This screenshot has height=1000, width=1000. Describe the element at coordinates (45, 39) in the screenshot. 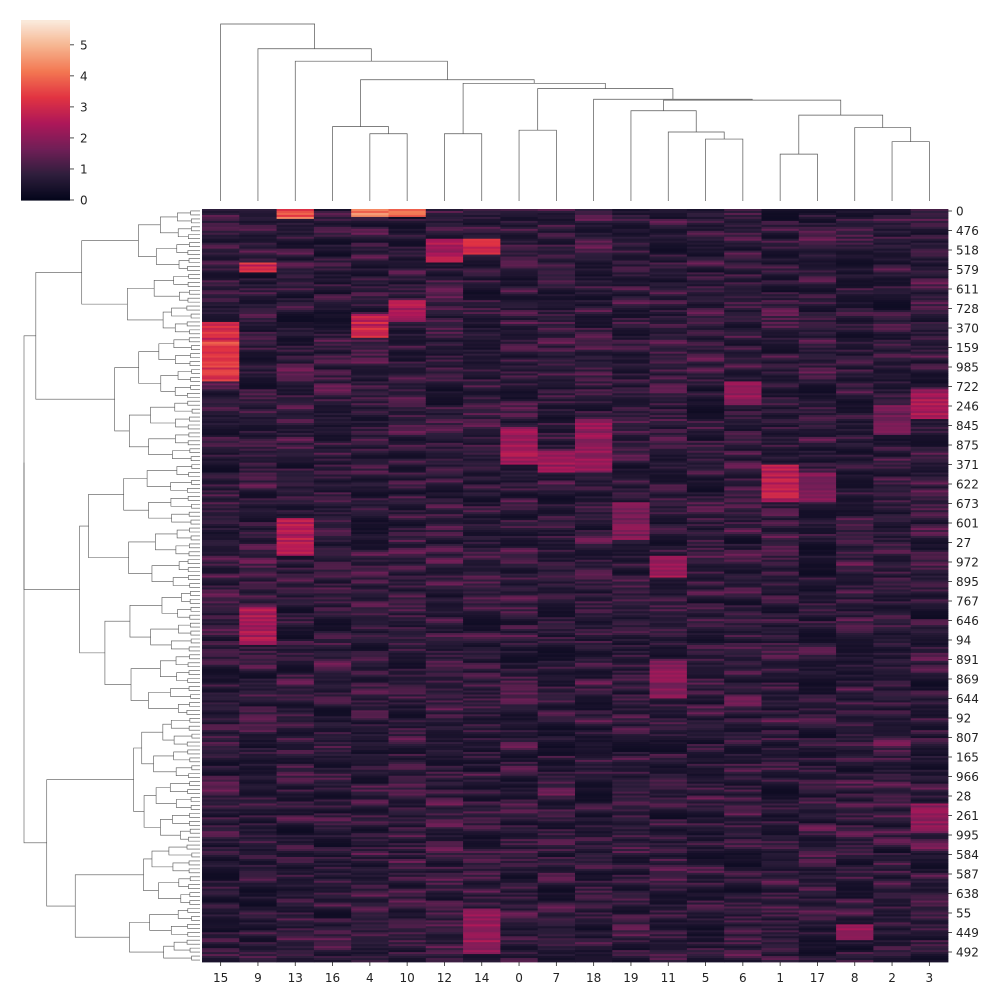

I see `colorbar-segment` at that location.